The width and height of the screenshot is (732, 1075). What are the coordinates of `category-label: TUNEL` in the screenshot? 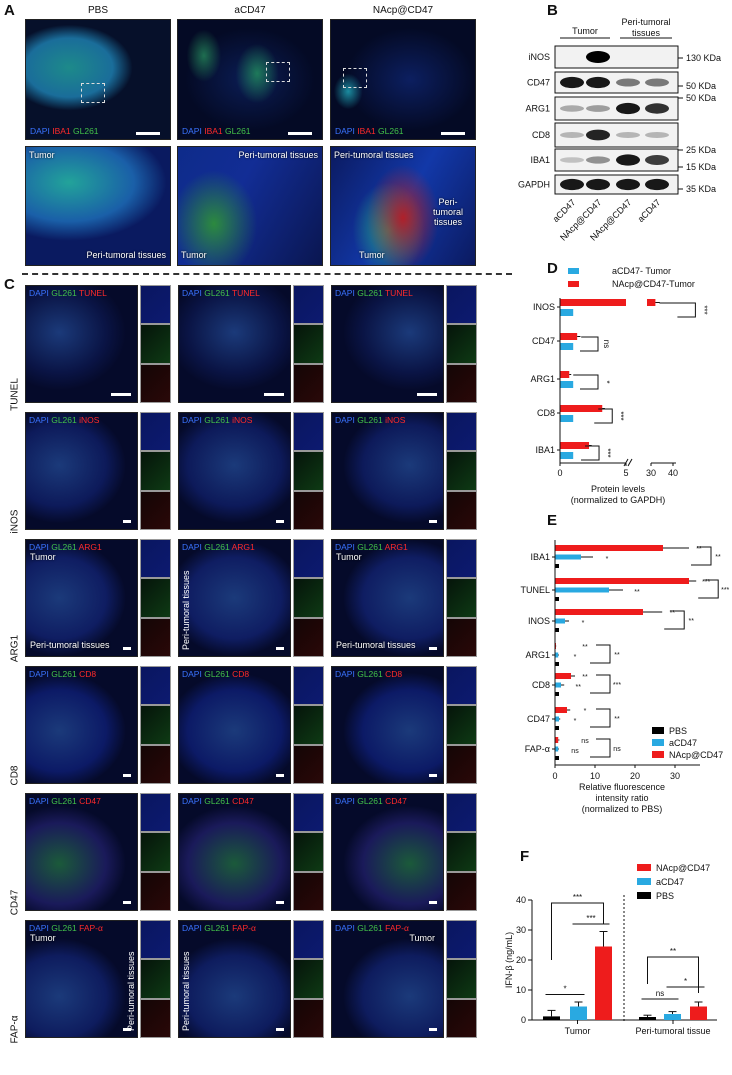 It's located at (535, 590).